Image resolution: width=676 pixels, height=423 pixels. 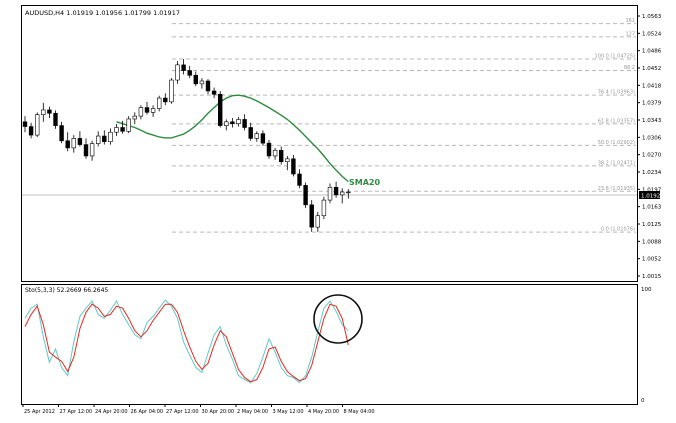 I want to click on time-tick-label: 3 May 12:00, so click(x=288, y=412).